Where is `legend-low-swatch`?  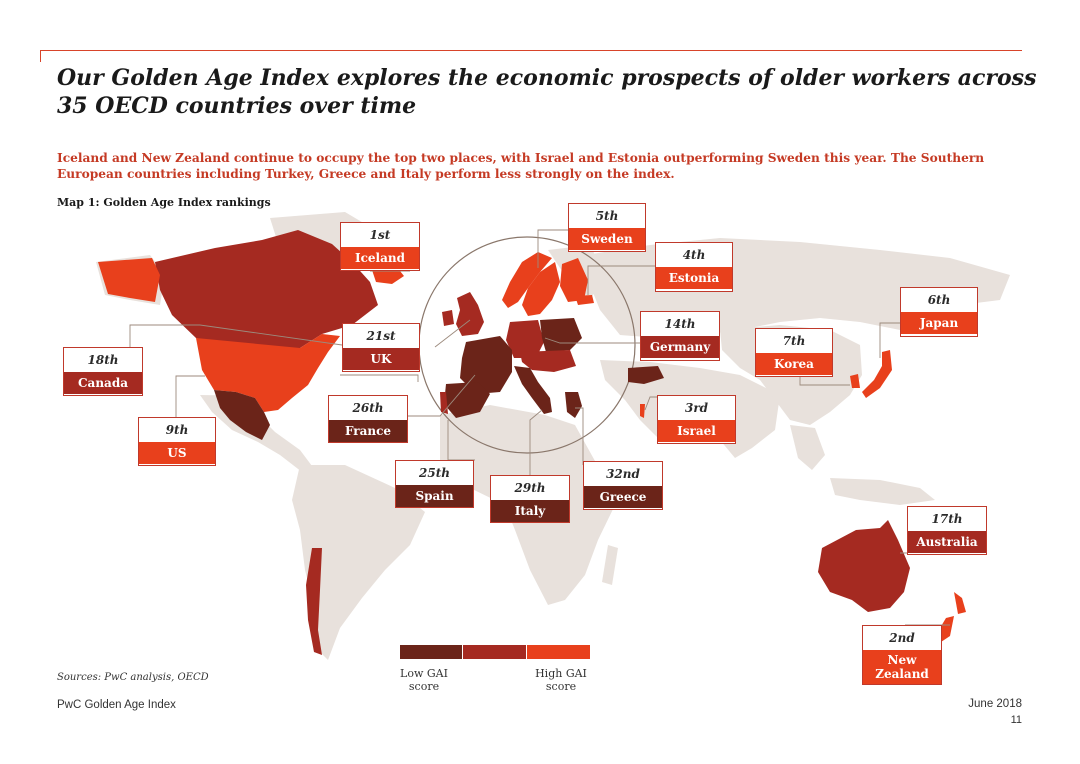
legend-low-swatch is located at coordinates (431, 652).